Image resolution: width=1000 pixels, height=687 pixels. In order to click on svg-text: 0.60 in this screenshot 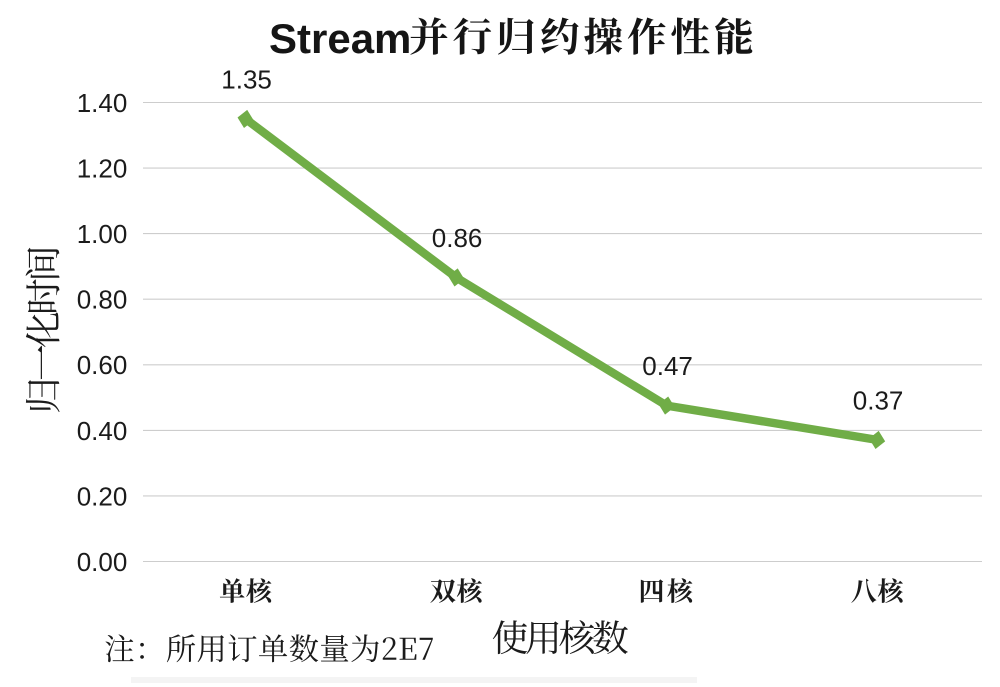, I will do `click(102, 365)`.